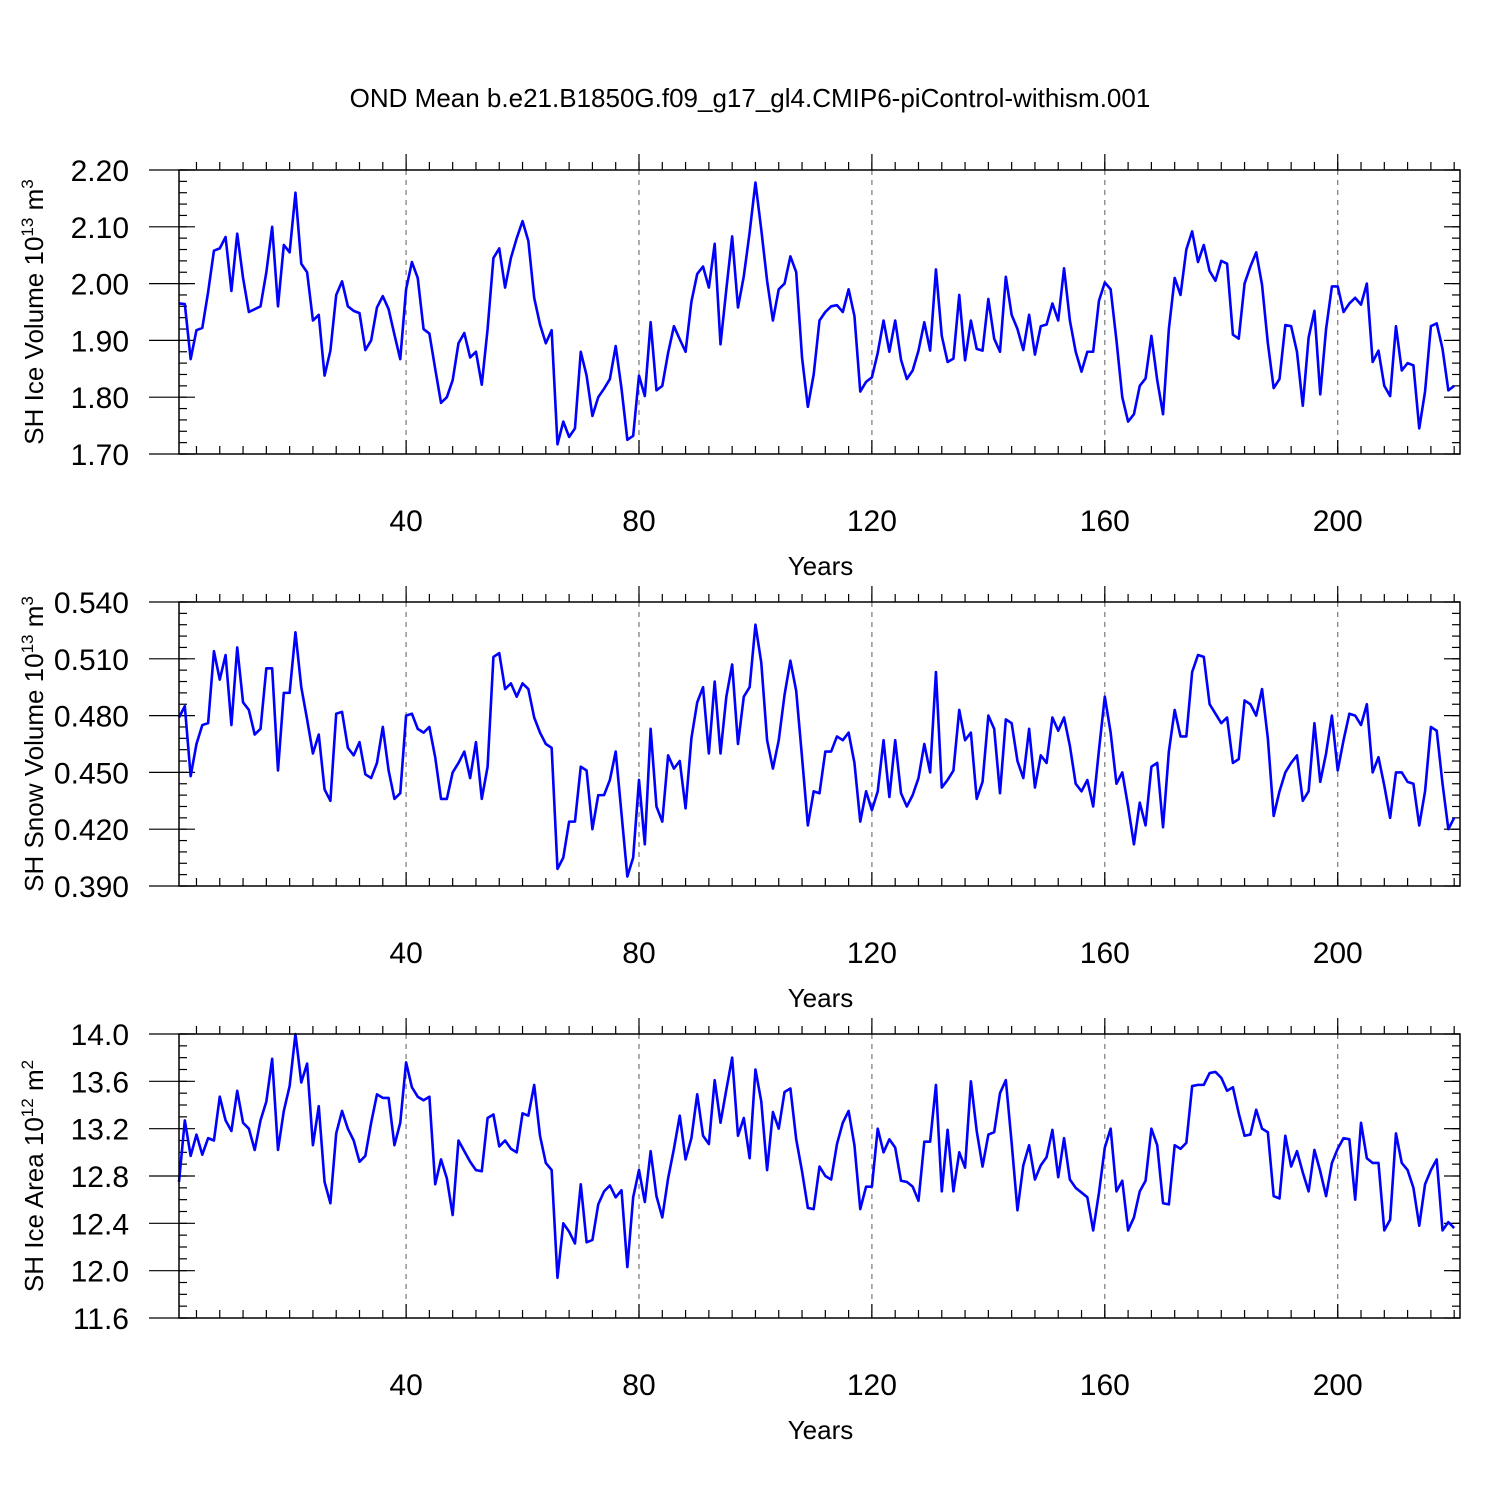 The width and height of the screenshot is (1500, 1500). I want to click on y-tick-label: 0.420, so click(91, 830).